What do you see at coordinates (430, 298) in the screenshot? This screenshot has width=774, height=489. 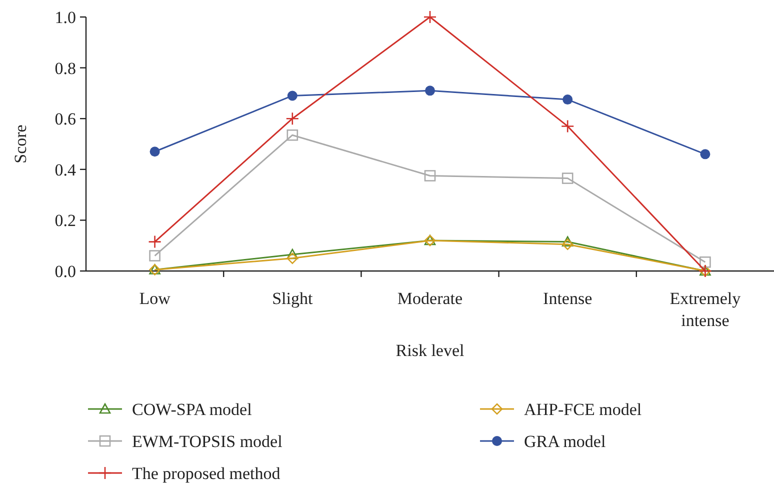 I see `x-tick-label: Moderate` at bounding box center [430, 298].